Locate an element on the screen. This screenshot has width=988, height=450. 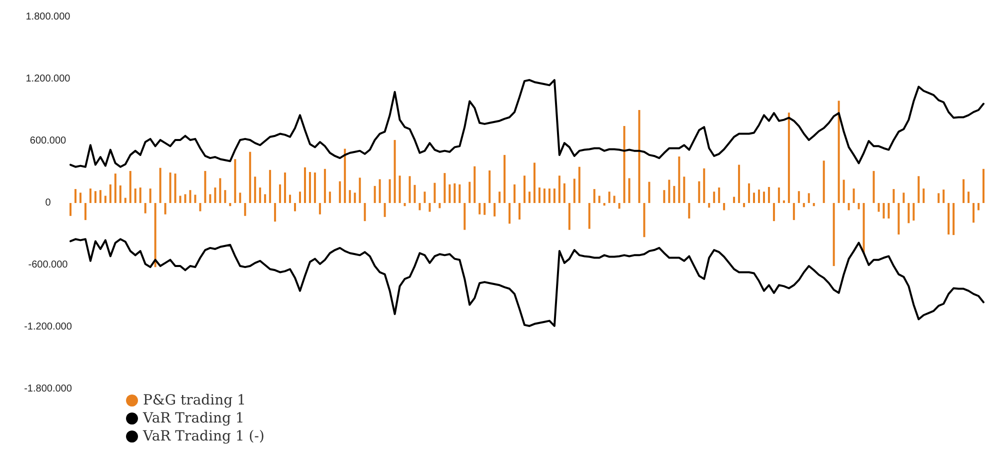
y-tick-label: -1.200.000 is located at coordinates (48, 327).